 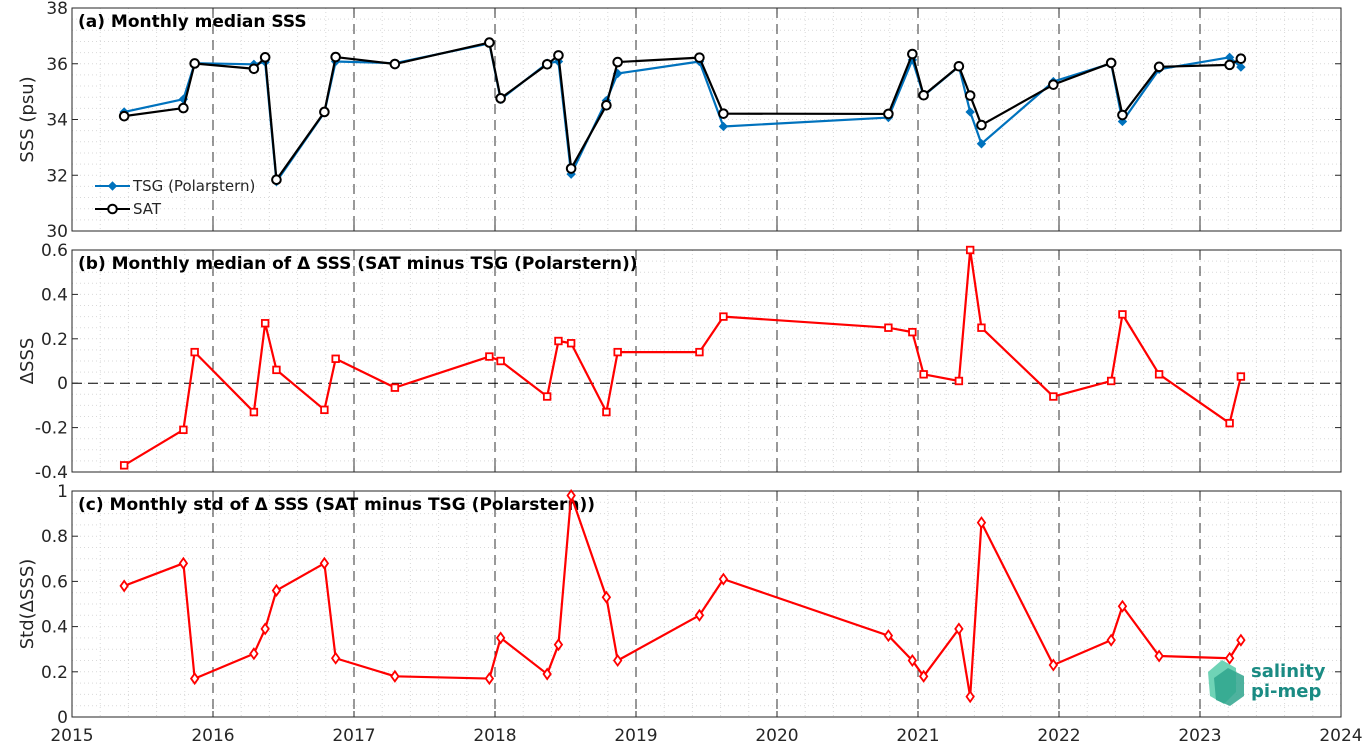 I want to click on legend-label: TSG (Polarstern), so click(x=193, y=186).